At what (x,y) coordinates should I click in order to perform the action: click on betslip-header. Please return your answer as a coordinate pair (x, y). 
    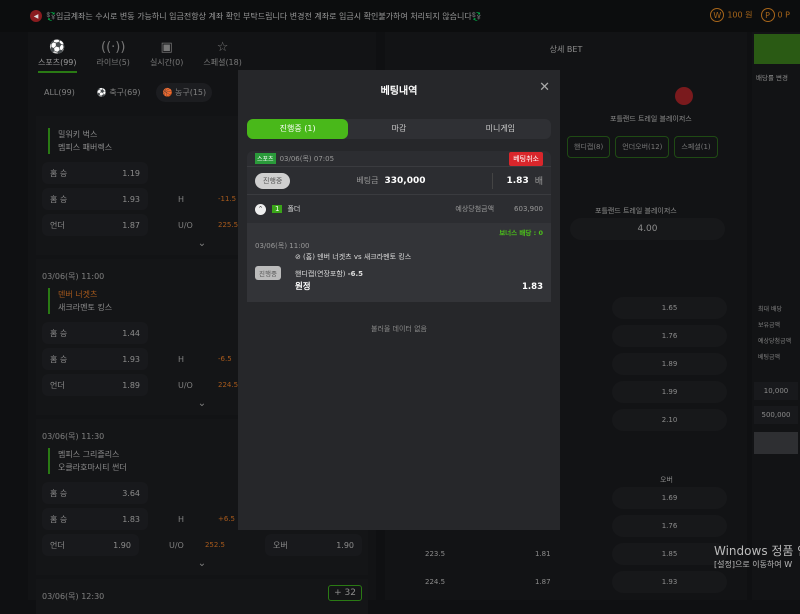
    Looking at the image, I should click on (777, 49).